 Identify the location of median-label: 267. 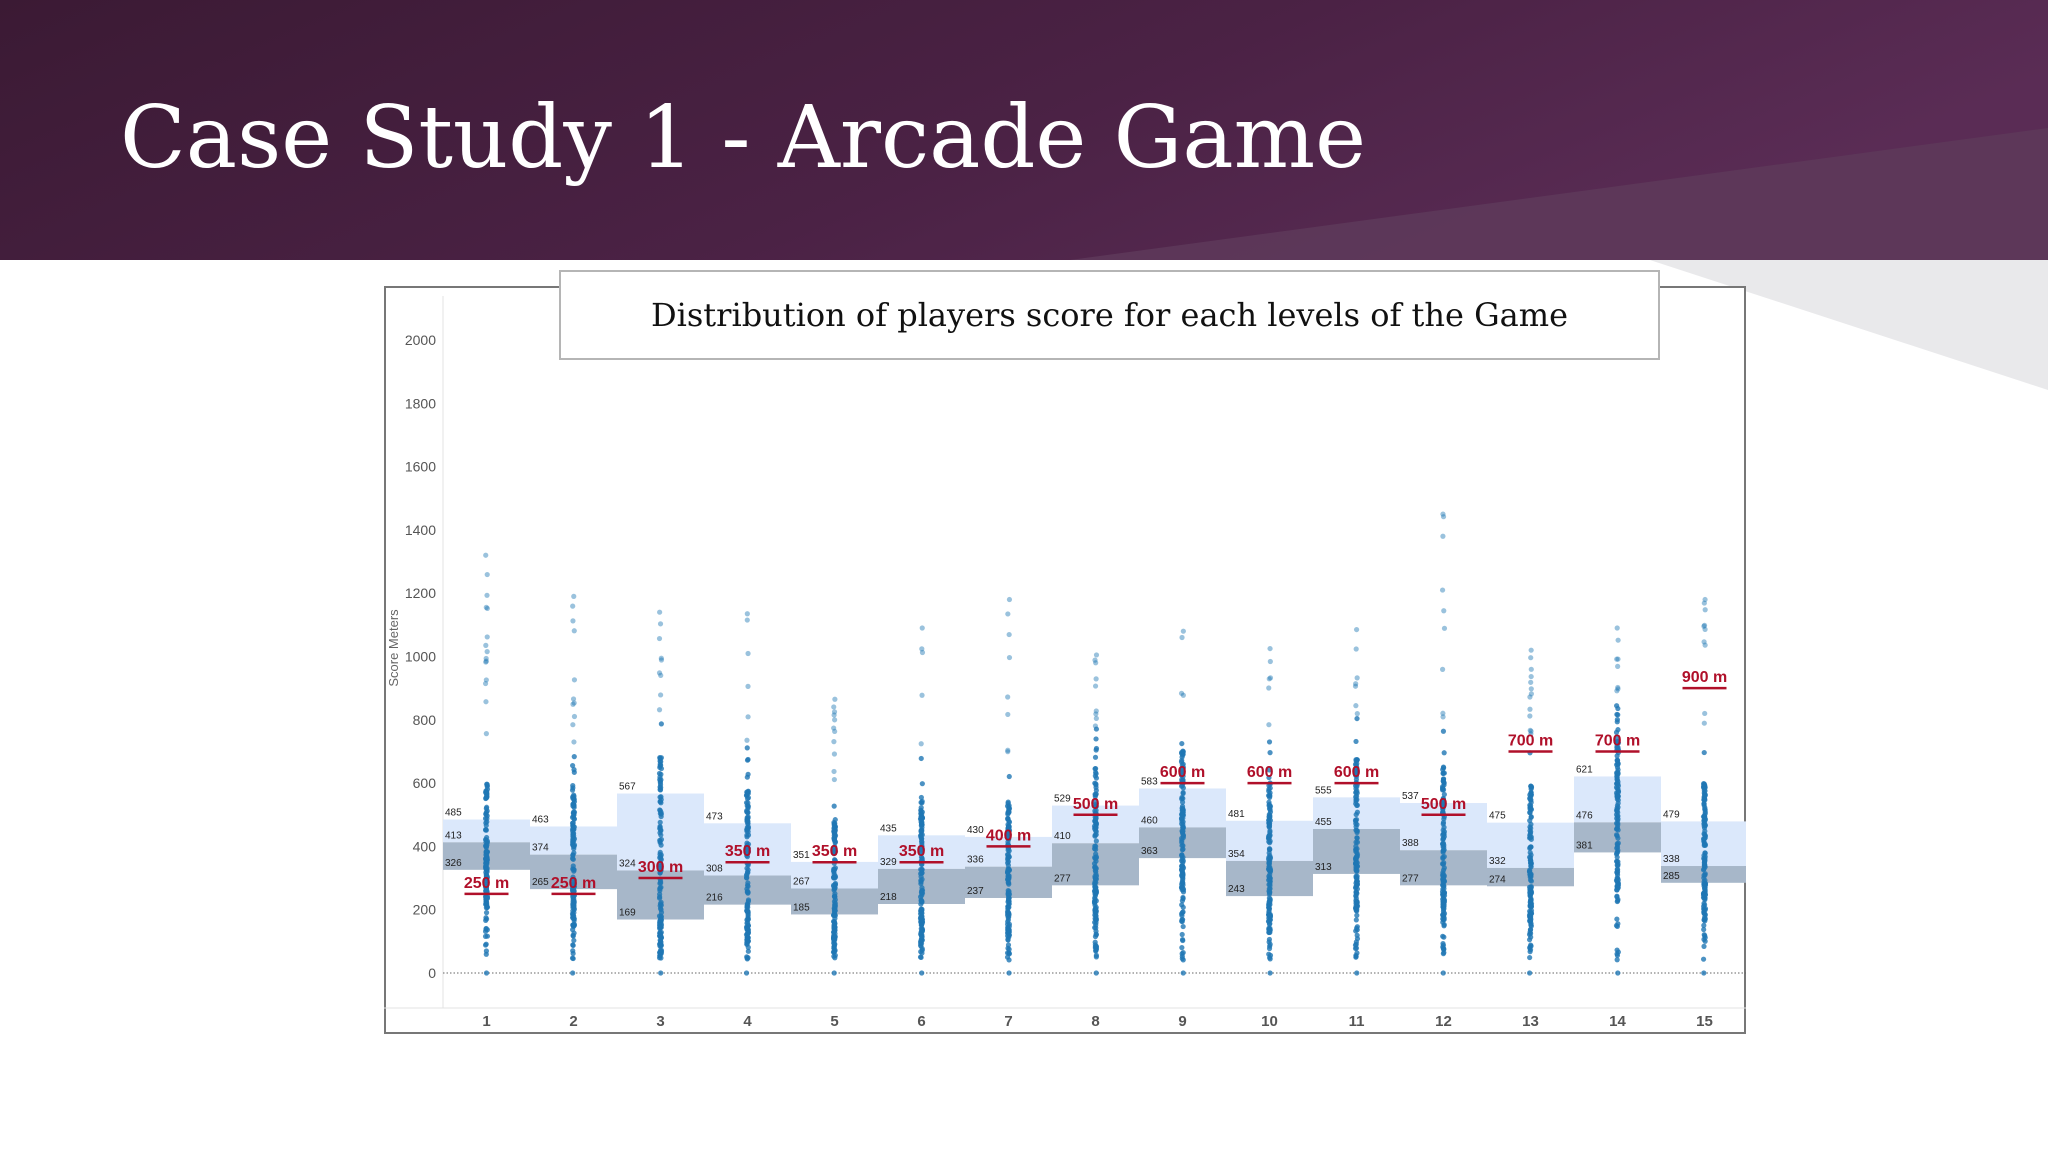
(801, 881).